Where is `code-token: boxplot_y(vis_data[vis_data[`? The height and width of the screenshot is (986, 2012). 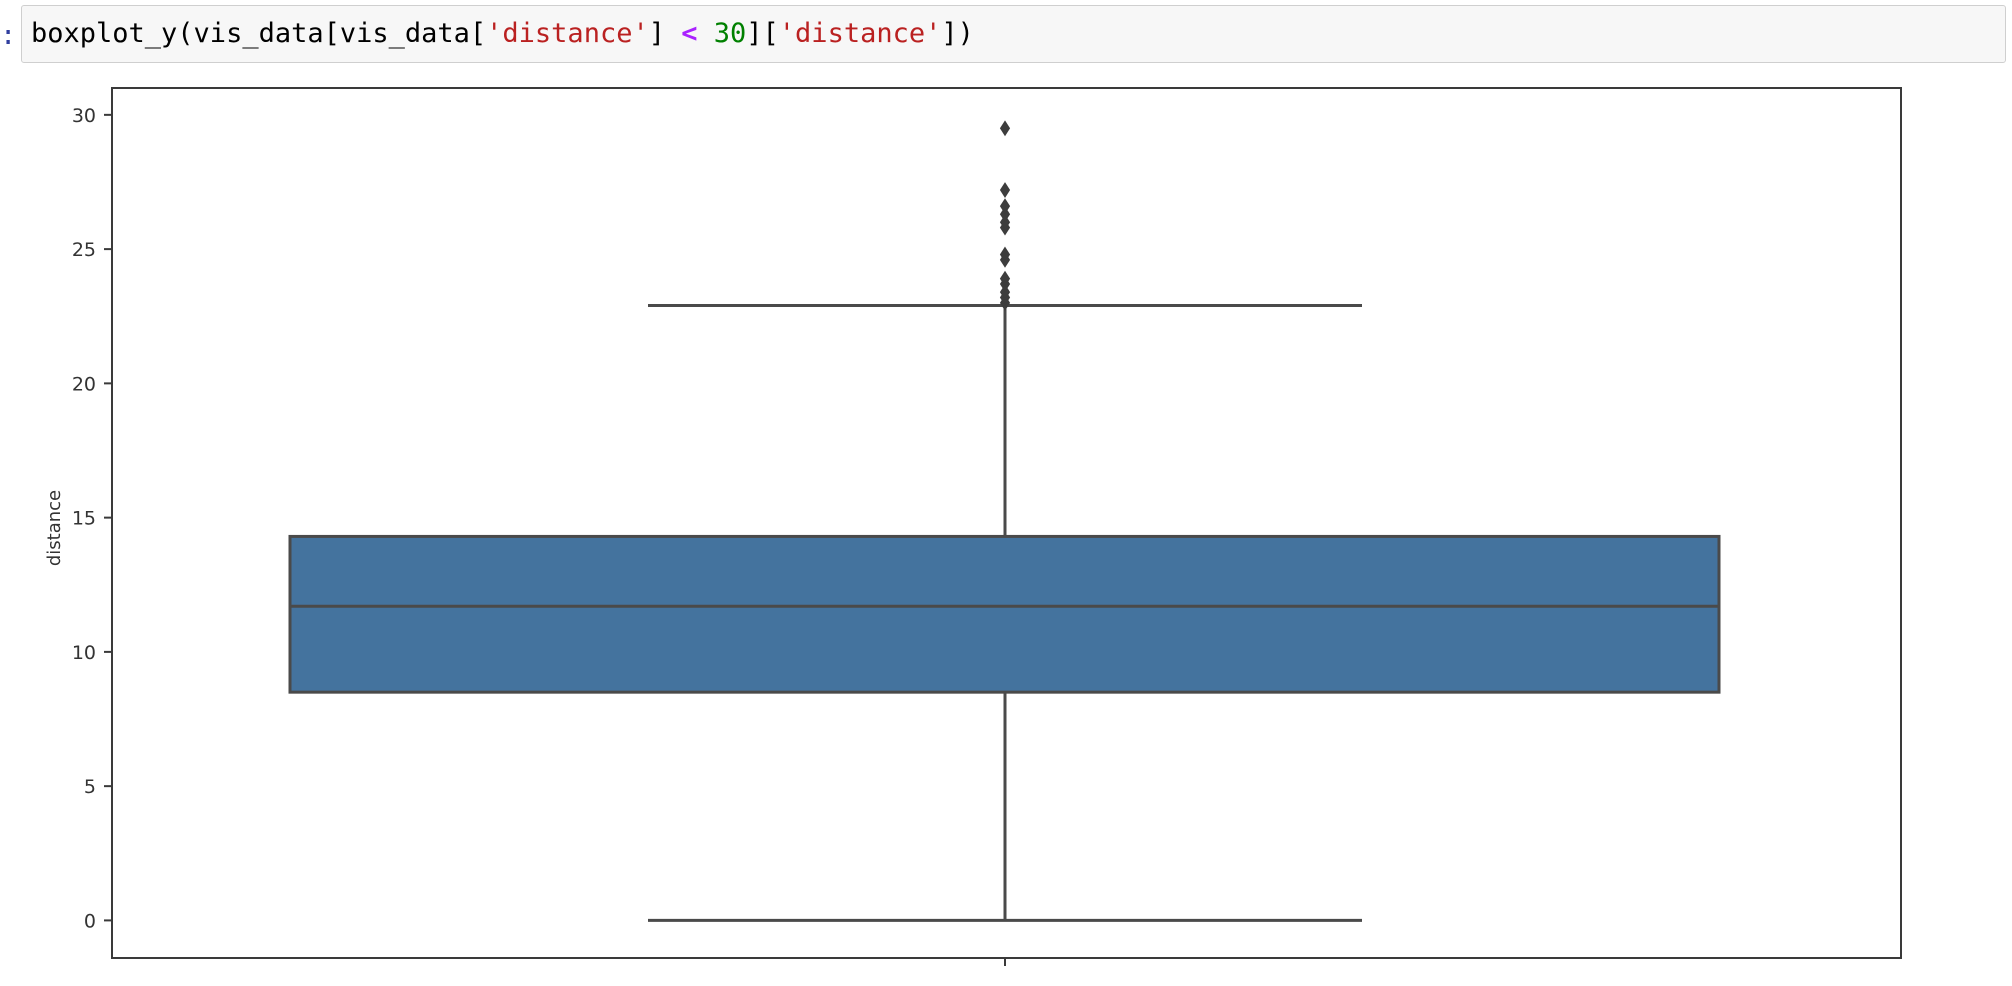
code-token: boxplot_y(vis_data[vis_data[ is located at coordinates (259, 33).